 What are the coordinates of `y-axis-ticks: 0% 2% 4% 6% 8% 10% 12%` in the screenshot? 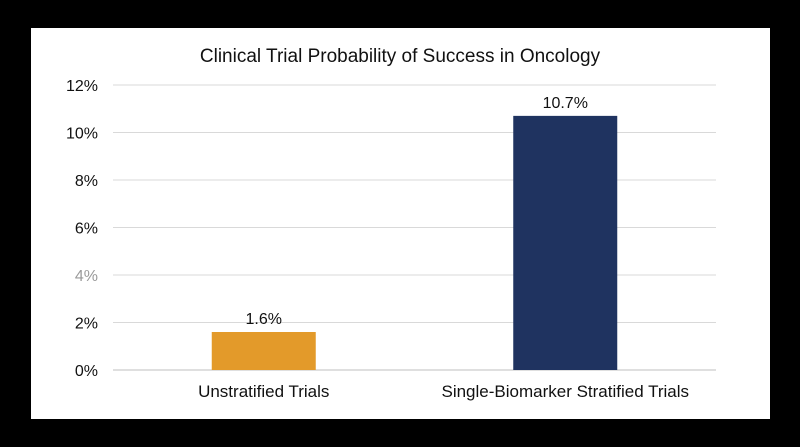 It's located at (82, 229).